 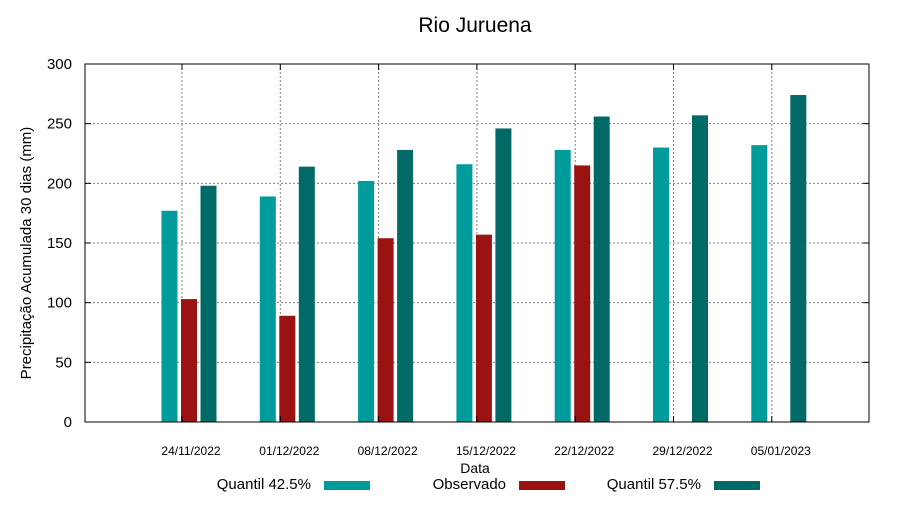 I want to click on y-tick-label: 200, so click(x=59, y=183).